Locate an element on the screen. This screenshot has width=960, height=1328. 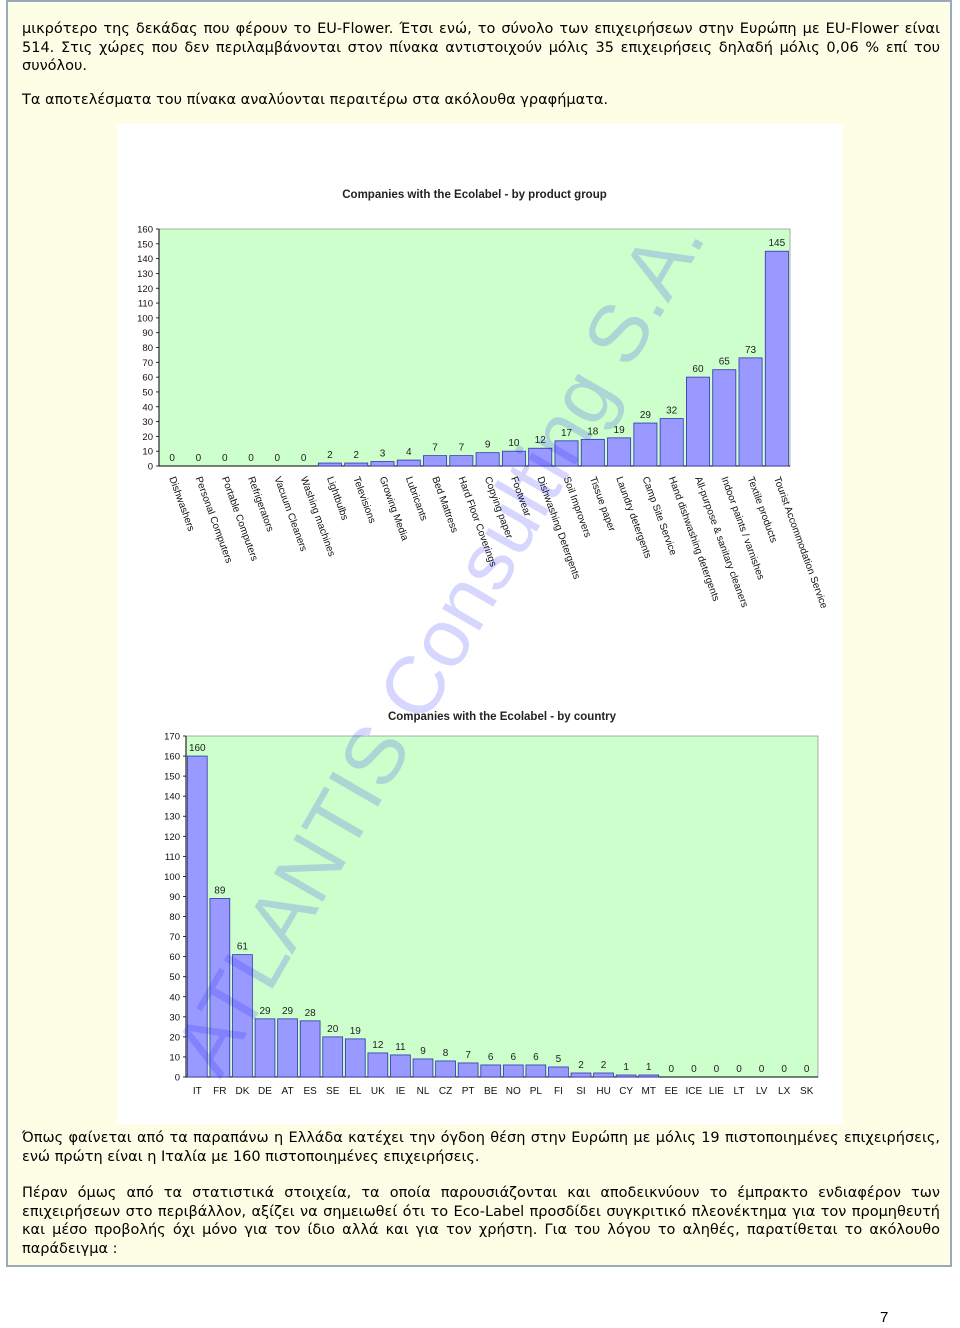
x-tick-label: SI is located at coordinates (580, 1091).